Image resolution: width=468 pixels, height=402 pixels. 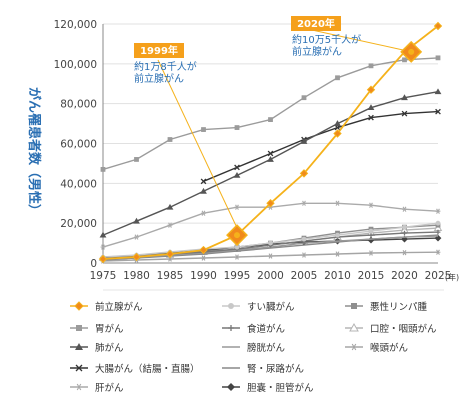 I want to click on x-tick-label: 2000, so click(x=270, y=276).